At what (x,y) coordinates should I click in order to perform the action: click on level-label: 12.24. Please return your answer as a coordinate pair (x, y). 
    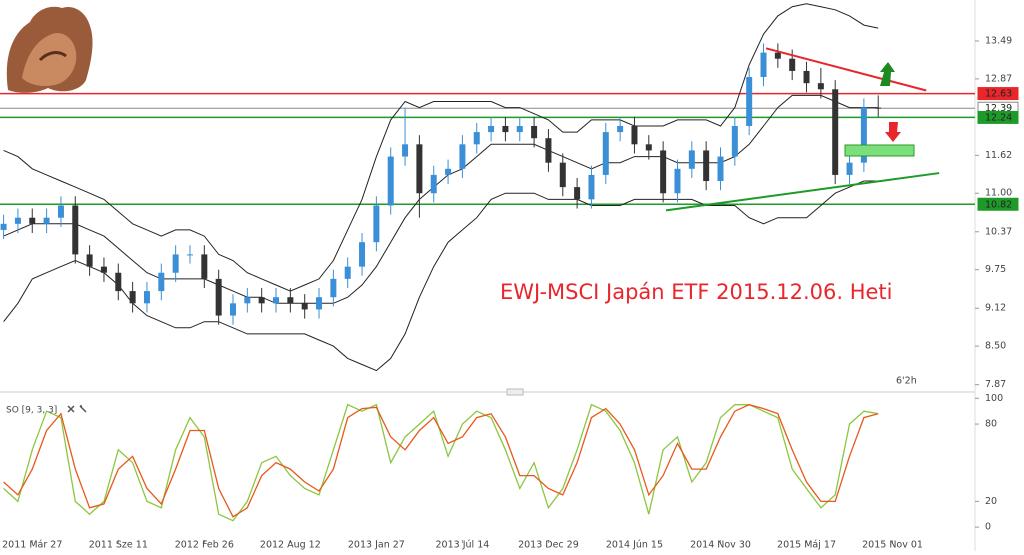
    Looking at the image, I should click on (998, 117).